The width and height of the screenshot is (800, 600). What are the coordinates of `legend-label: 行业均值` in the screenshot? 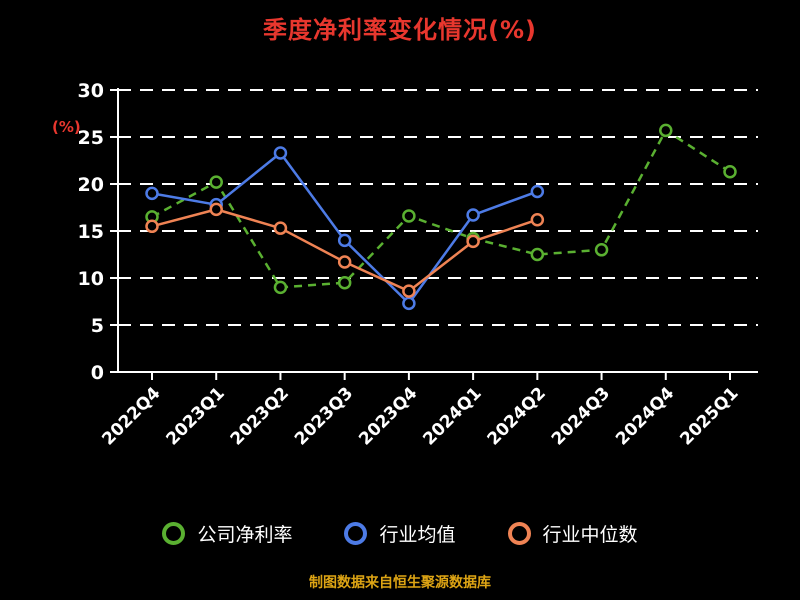 It's located at (417, 535).